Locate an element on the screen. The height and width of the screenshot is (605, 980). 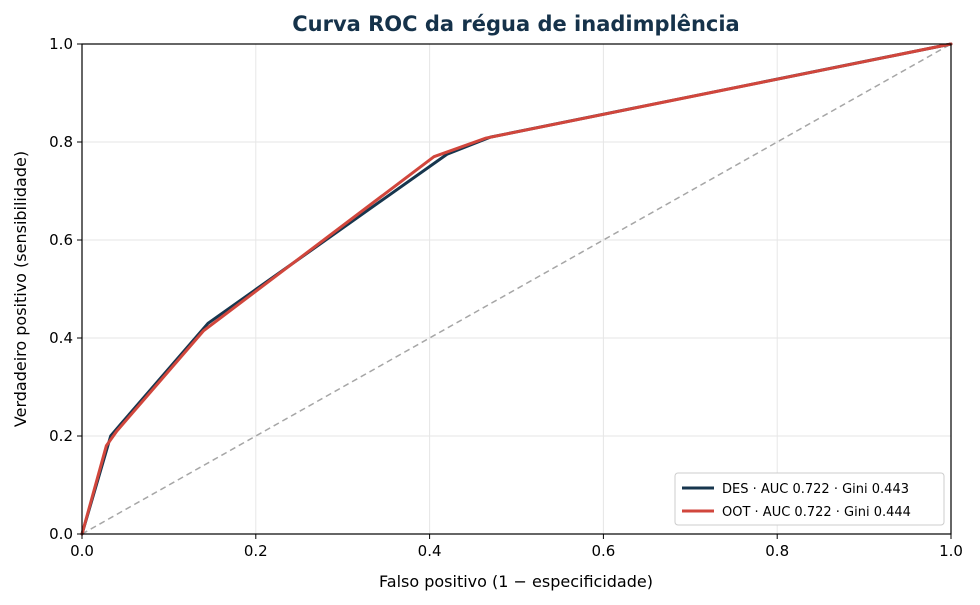
y-axis-label: Verdadeiro positivo (sensibilidade) is located at coordinates (20, 289).